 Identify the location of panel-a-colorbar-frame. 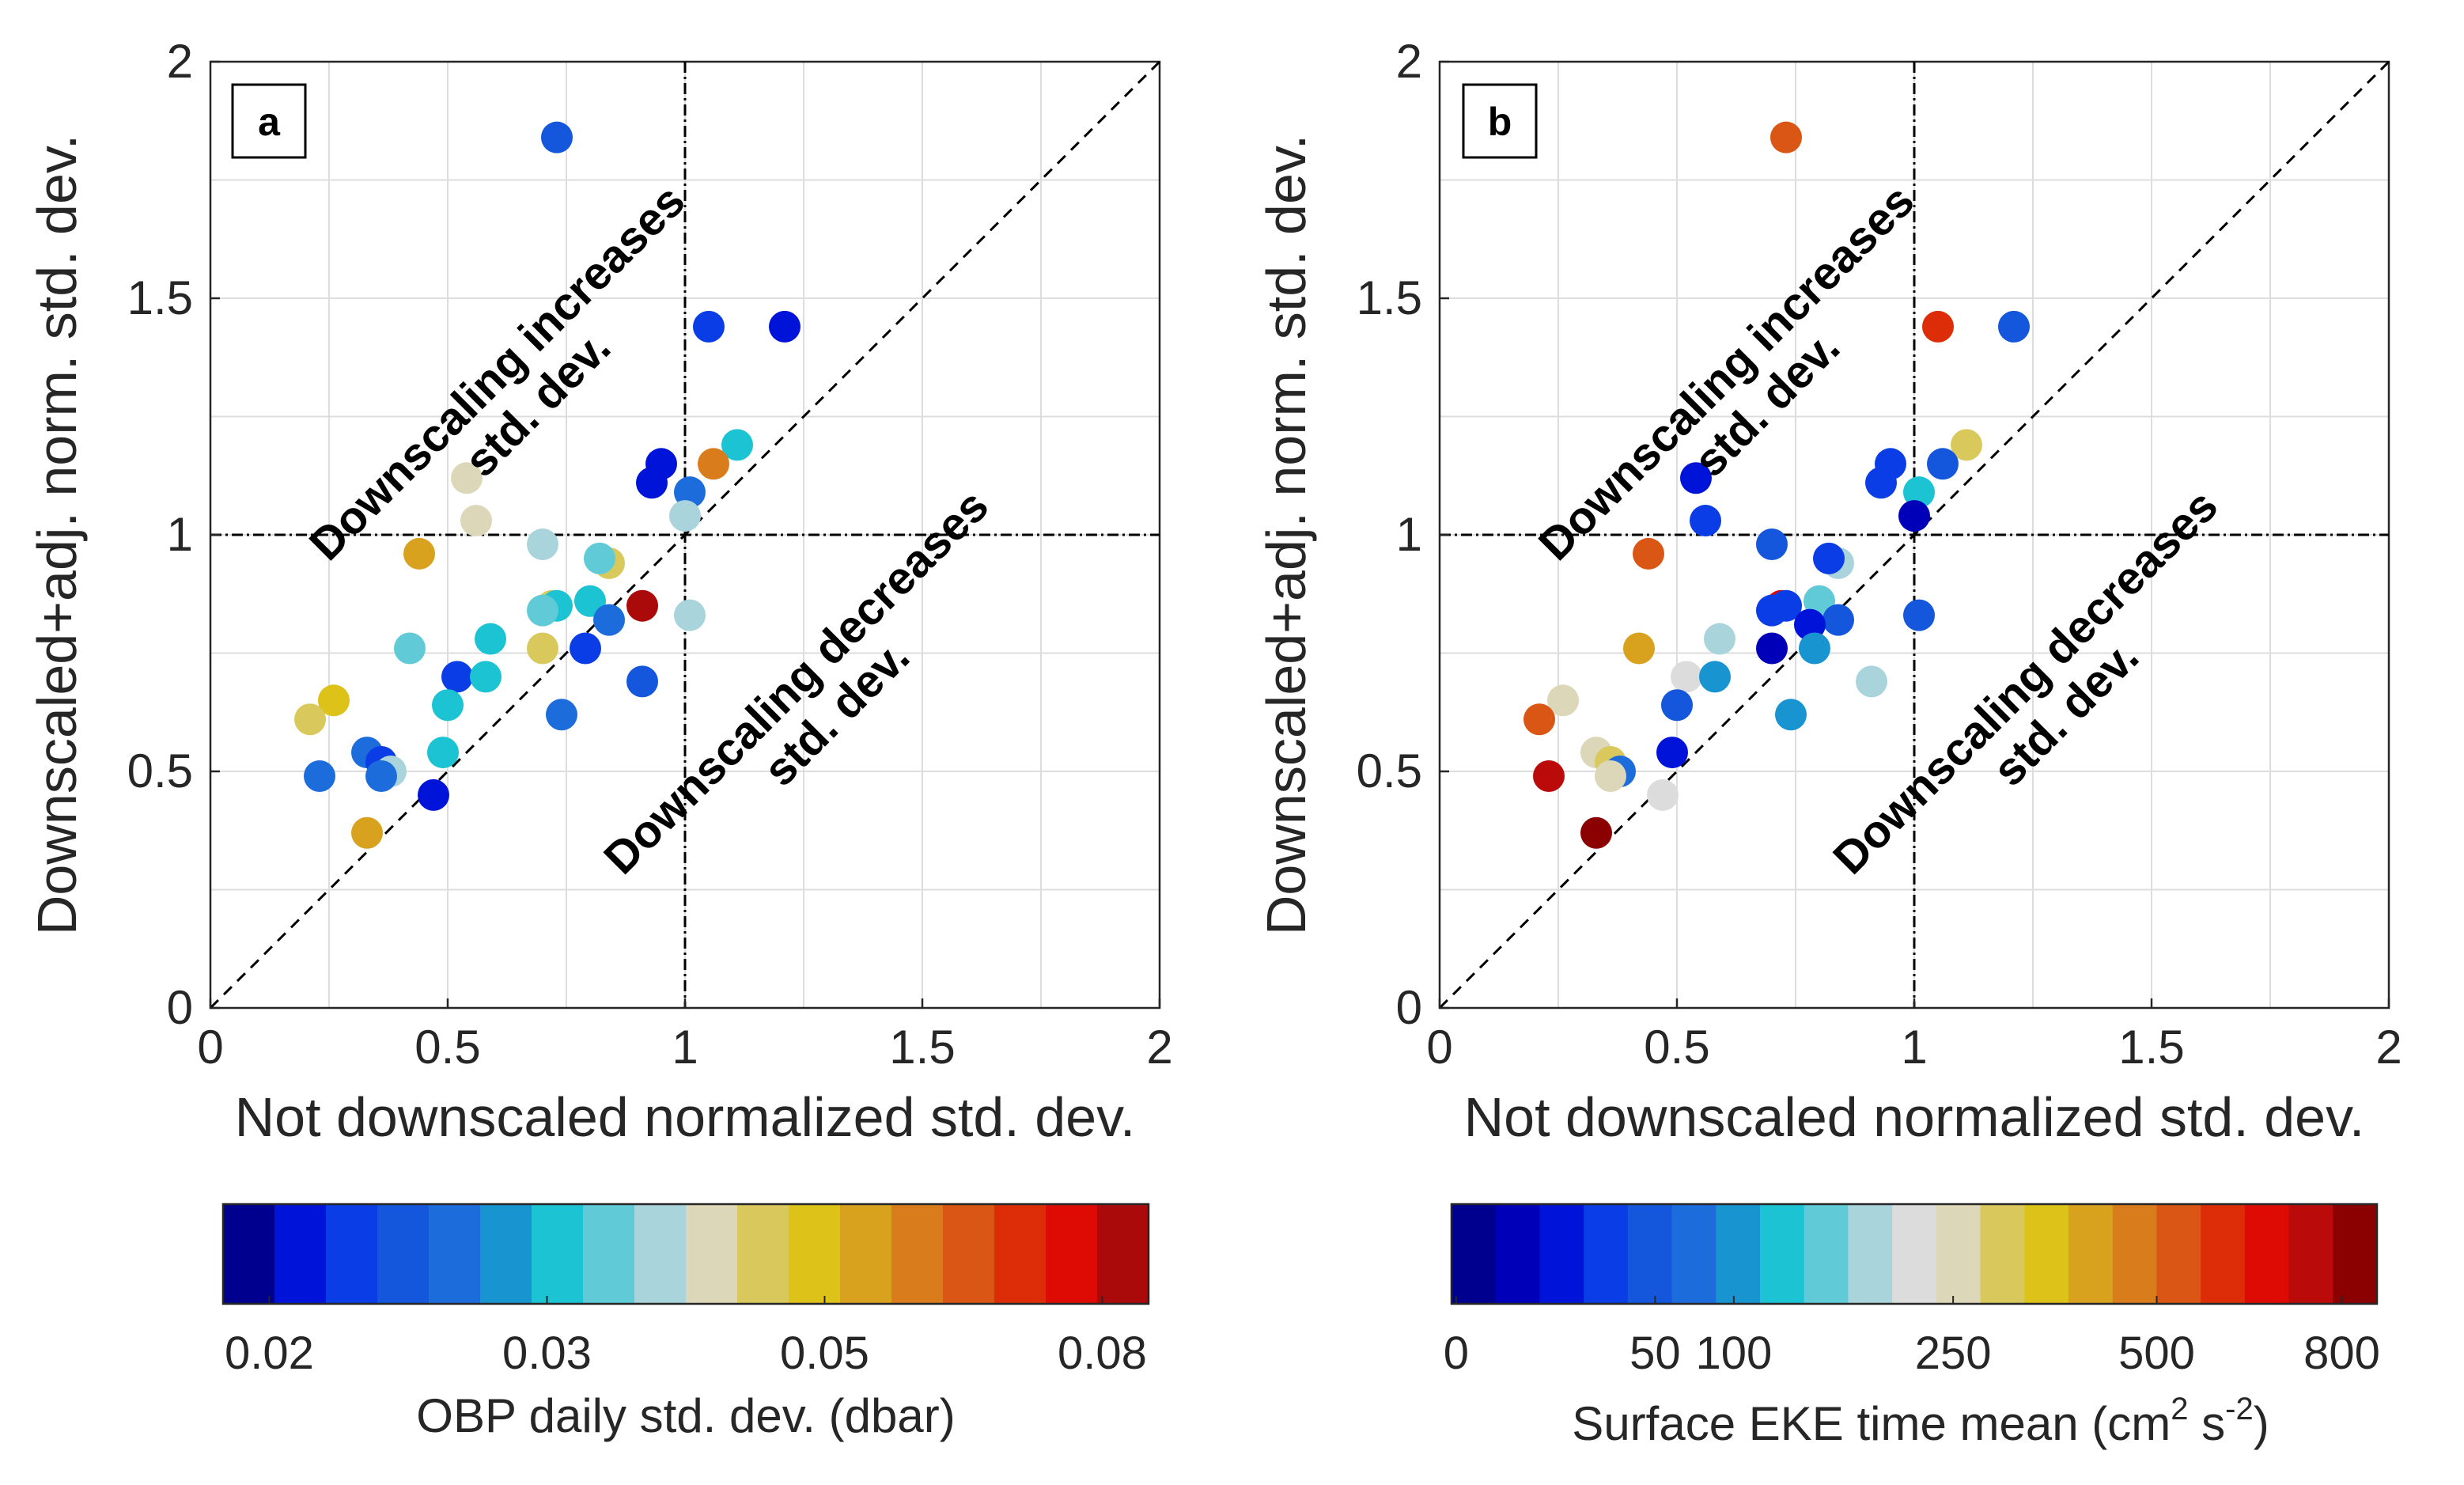
(685, 1254).